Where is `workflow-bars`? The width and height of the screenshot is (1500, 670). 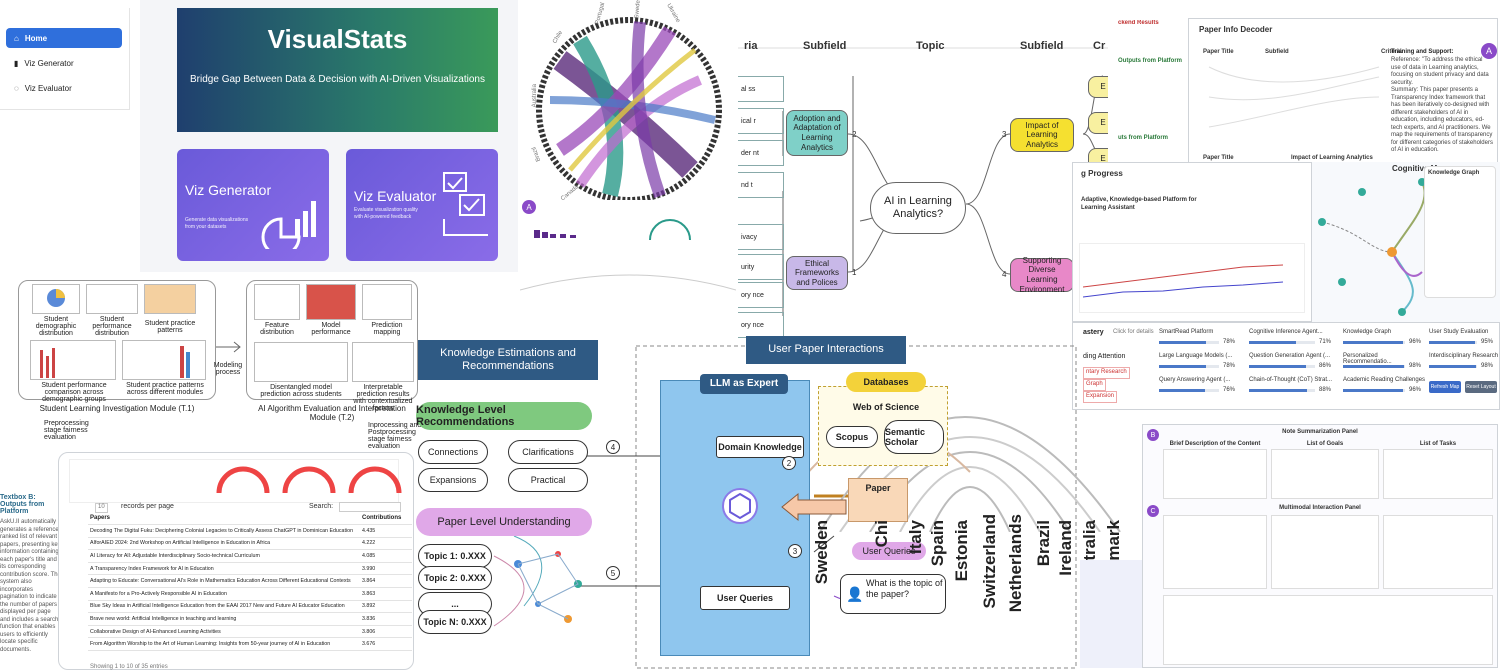
workflow-bars is located at coordinates (115, 362).